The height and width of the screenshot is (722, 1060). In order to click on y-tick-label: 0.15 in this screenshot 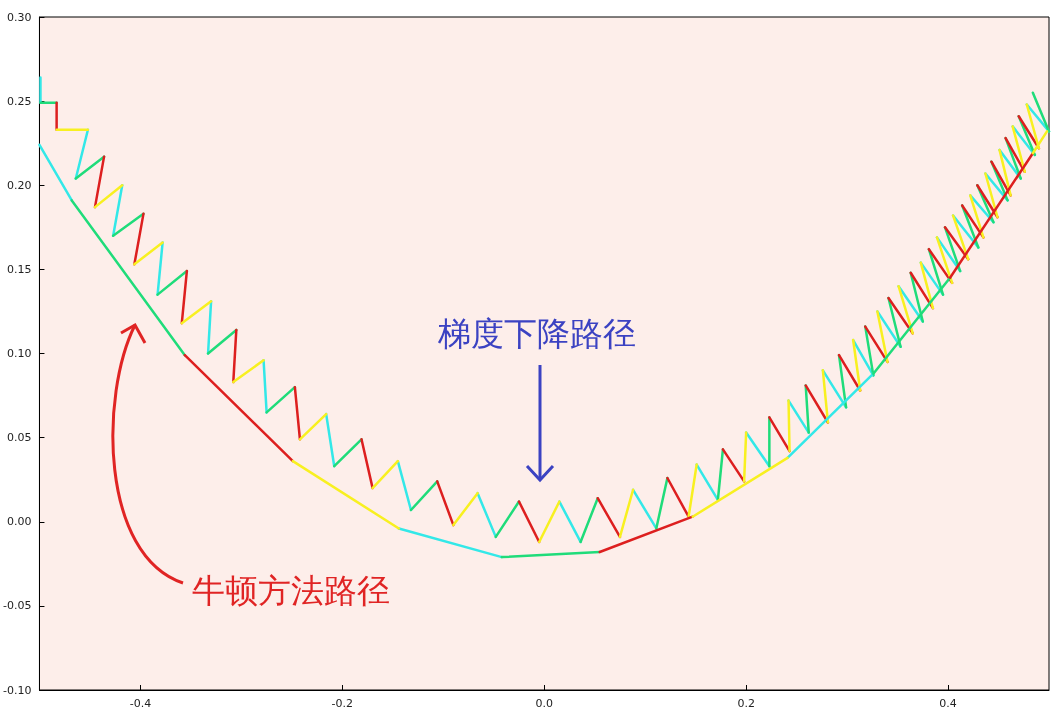, I will do `click(19, 269)`.